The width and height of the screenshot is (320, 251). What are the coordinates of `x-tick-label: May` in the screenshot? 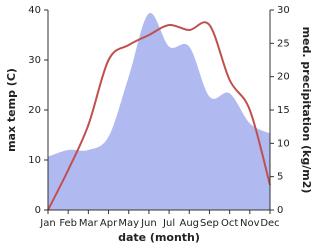 It's located at (128, 223).